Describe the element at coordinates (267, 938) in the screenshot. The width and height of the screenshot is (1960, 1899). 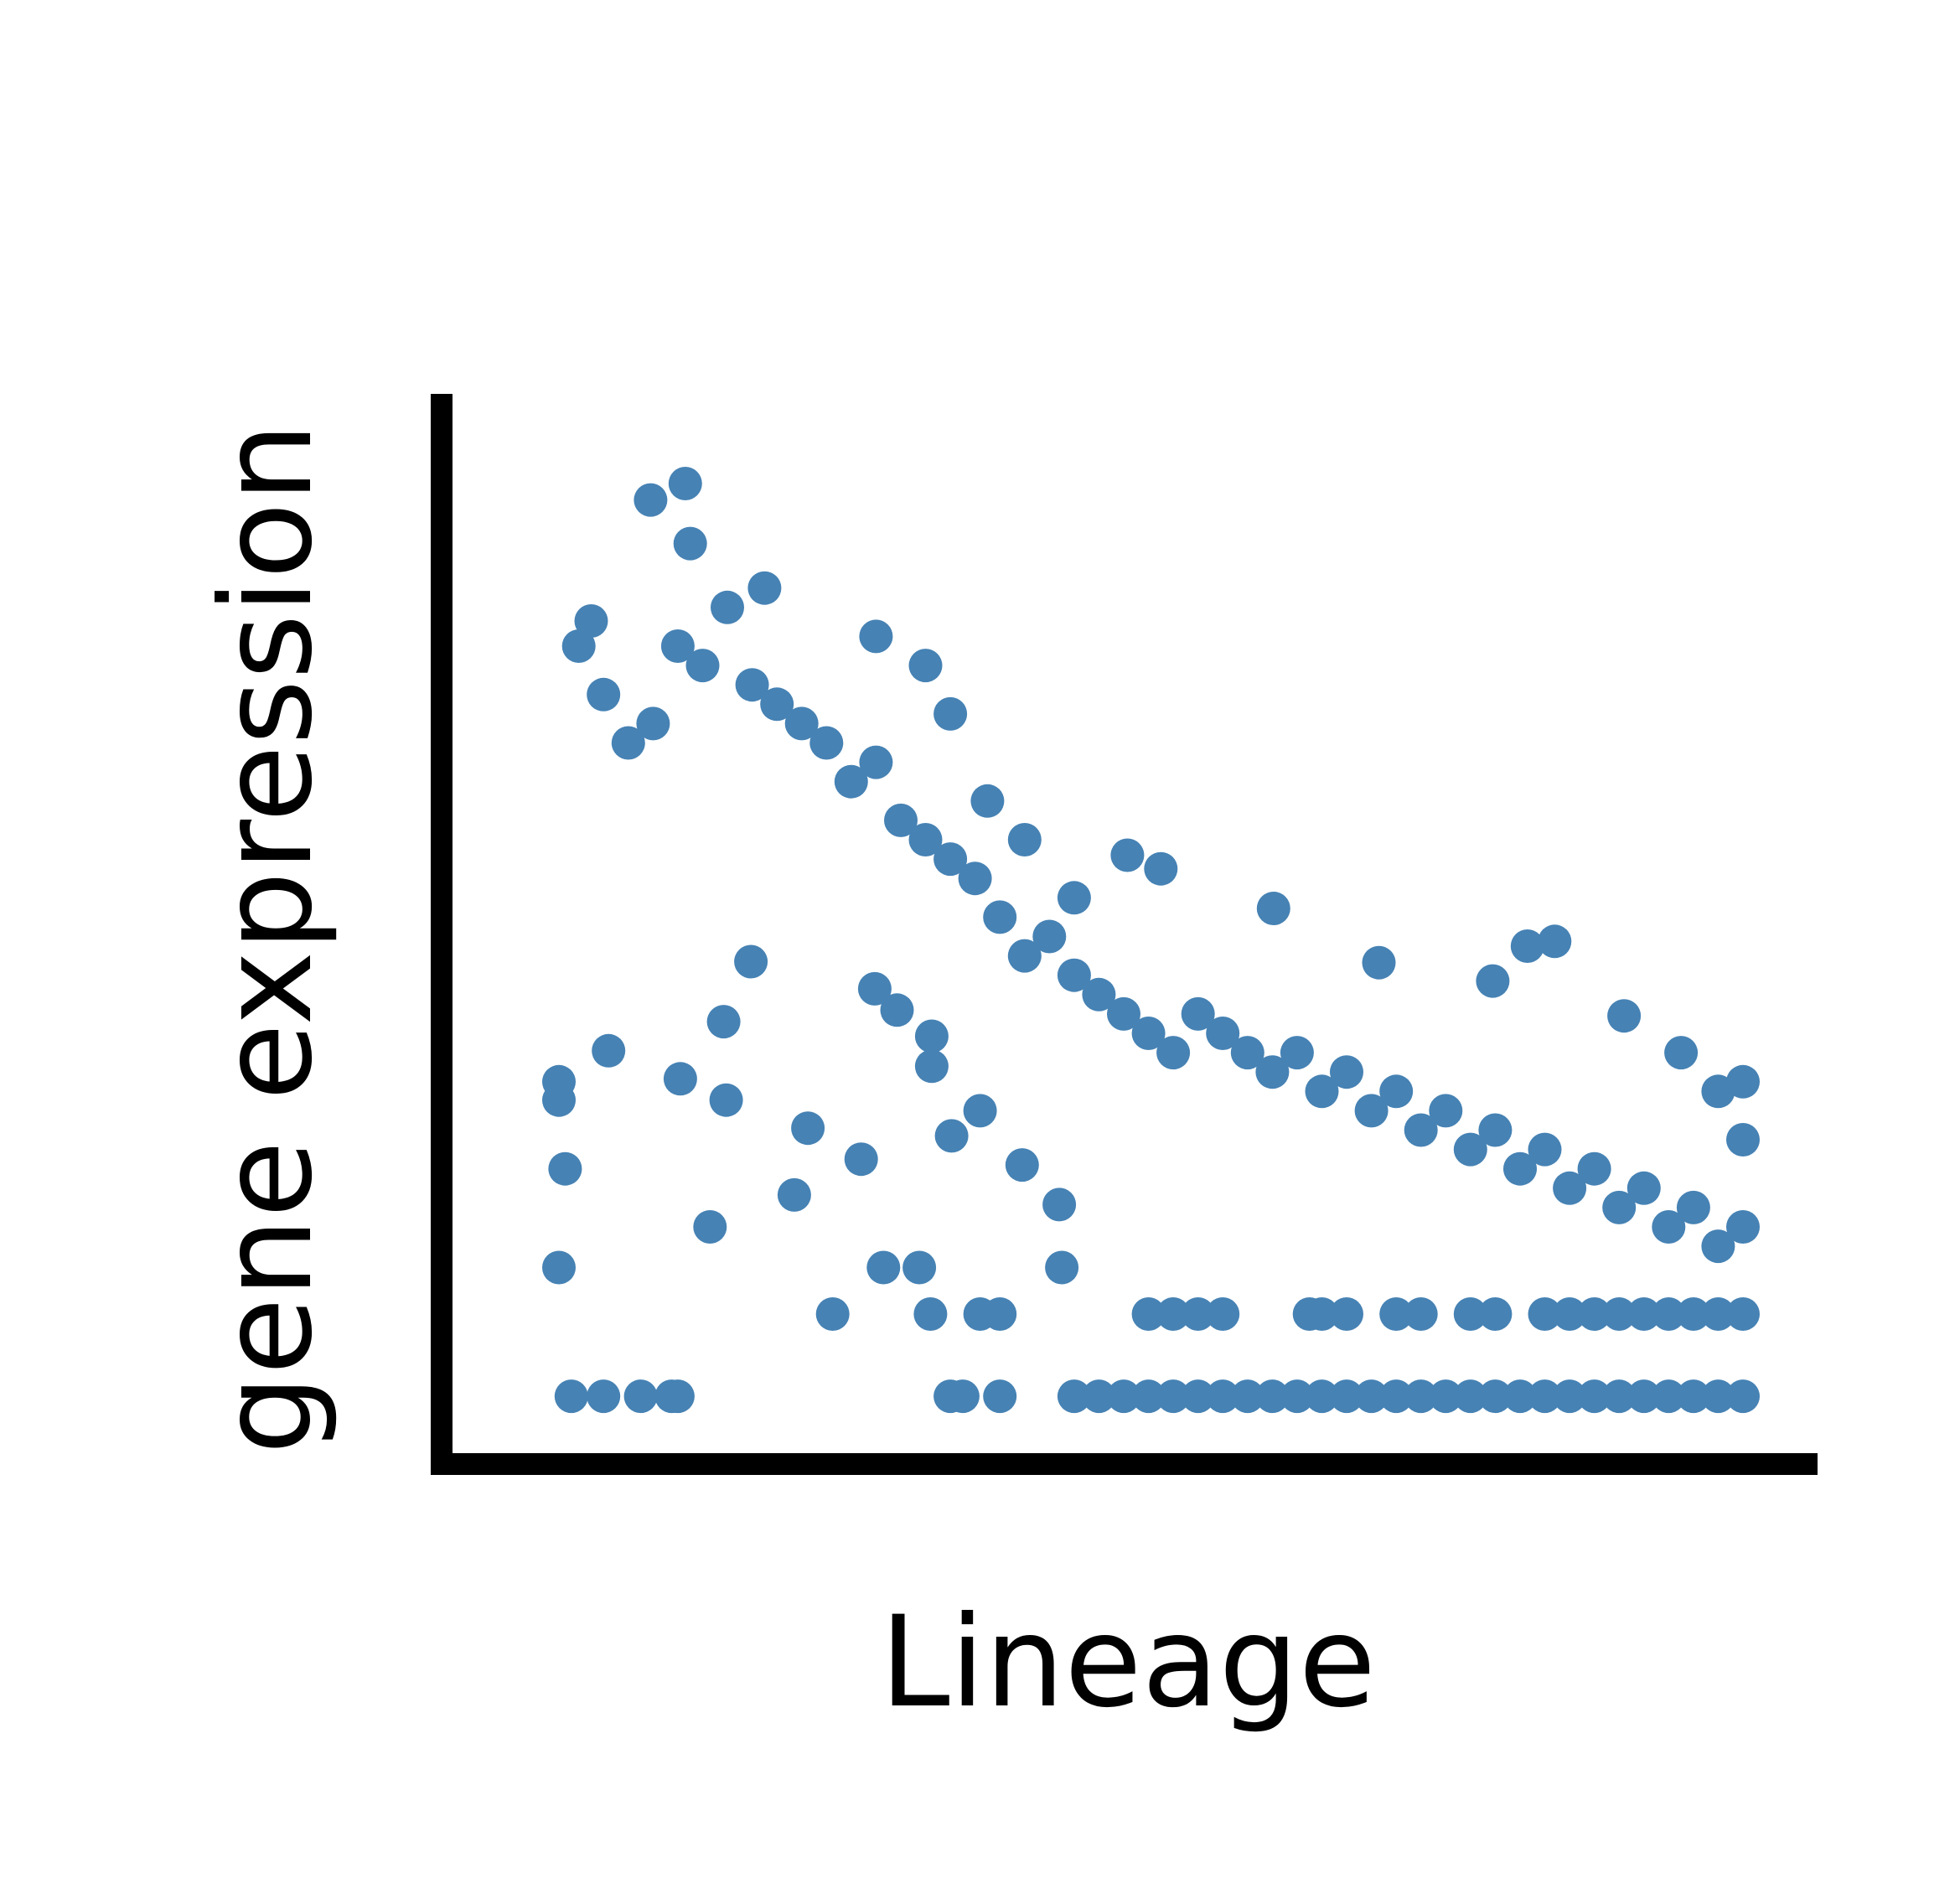
I see `y-axis-label: gene expression` at that location.